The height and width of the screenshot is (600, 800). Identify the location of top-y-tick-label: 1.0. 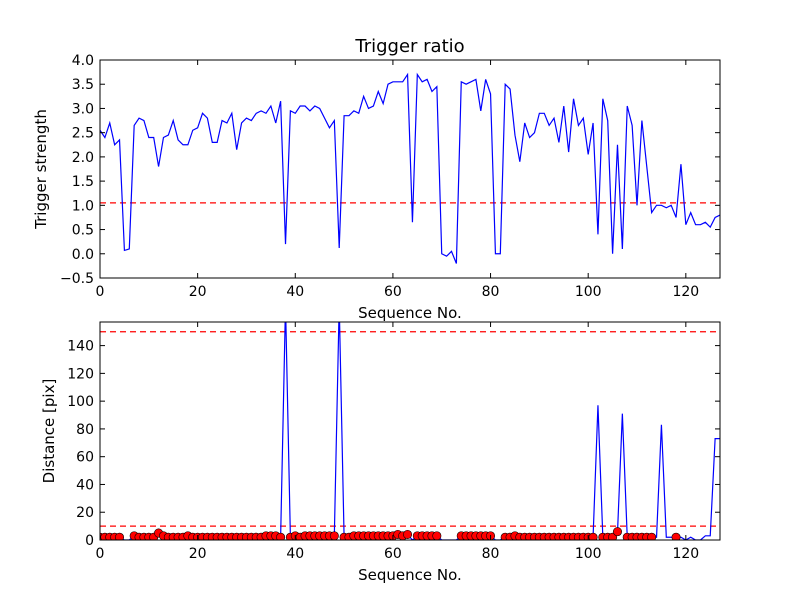
(83, 206).